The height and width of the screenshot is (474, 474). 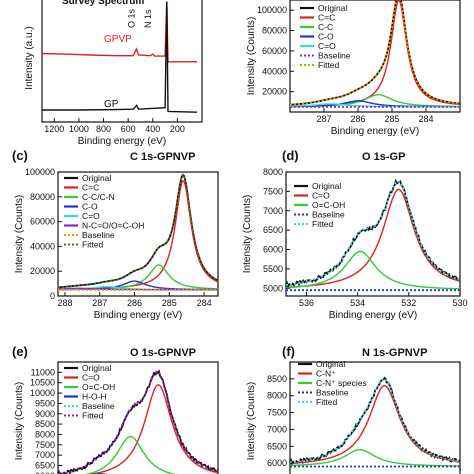 I want to click on y-axis-label-b: Intensity (Counts), so click(x=251, y=56).